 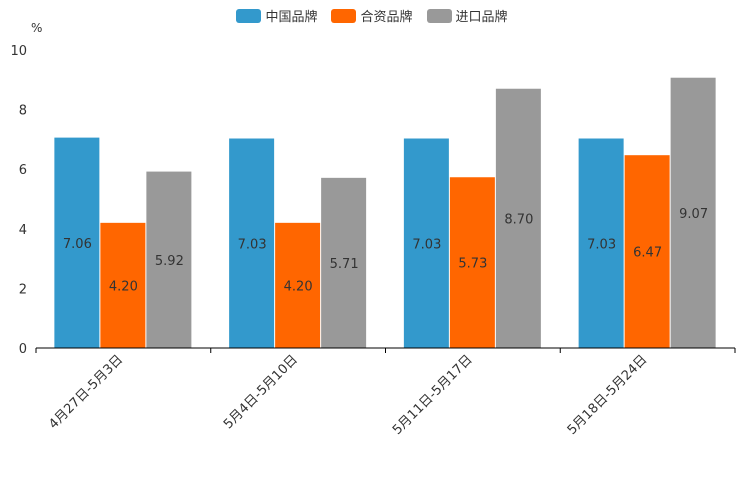 I want to click on data-label: 5.71, so click(x=344, y=264).